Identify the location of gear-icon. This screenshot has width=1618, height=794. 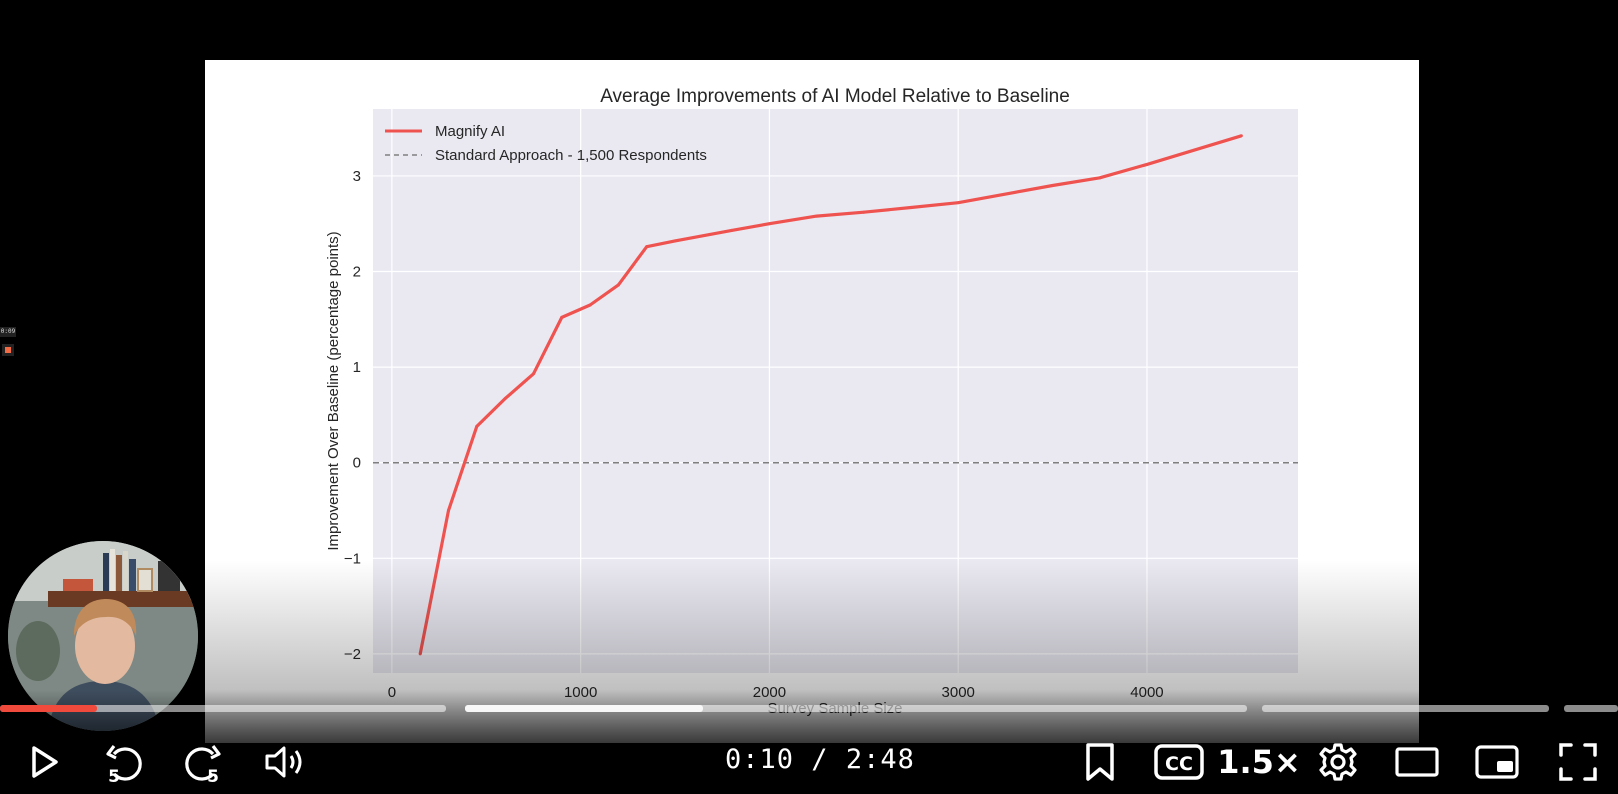
(1338, 762).